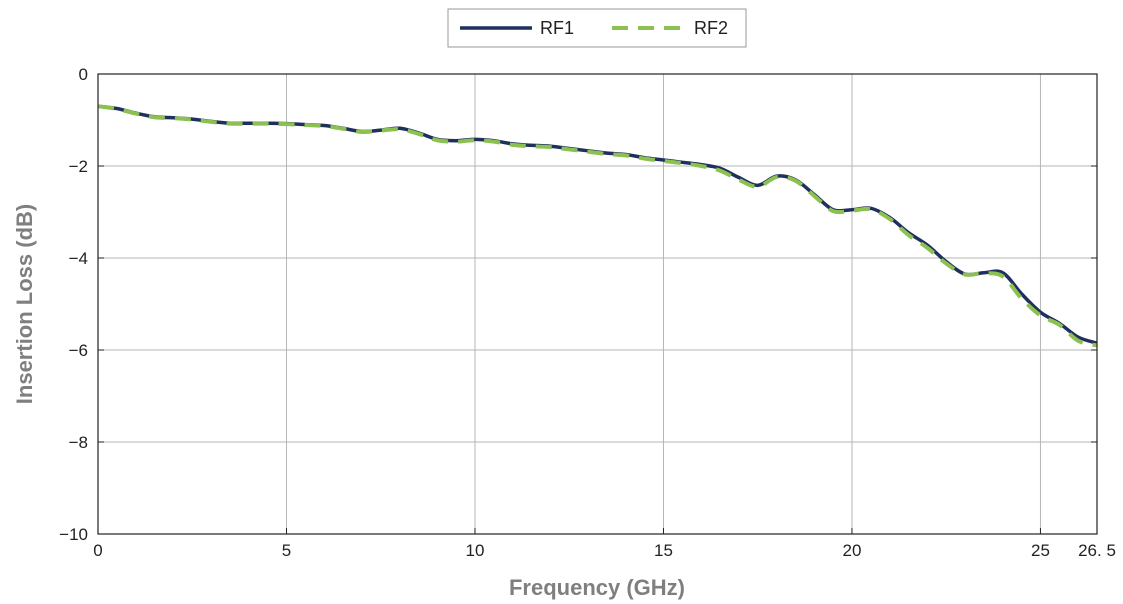  What do you see at coordinates (852, 550) in the screenshot?
I see `x-tick-label: 20` at bounding box center [852, 550].